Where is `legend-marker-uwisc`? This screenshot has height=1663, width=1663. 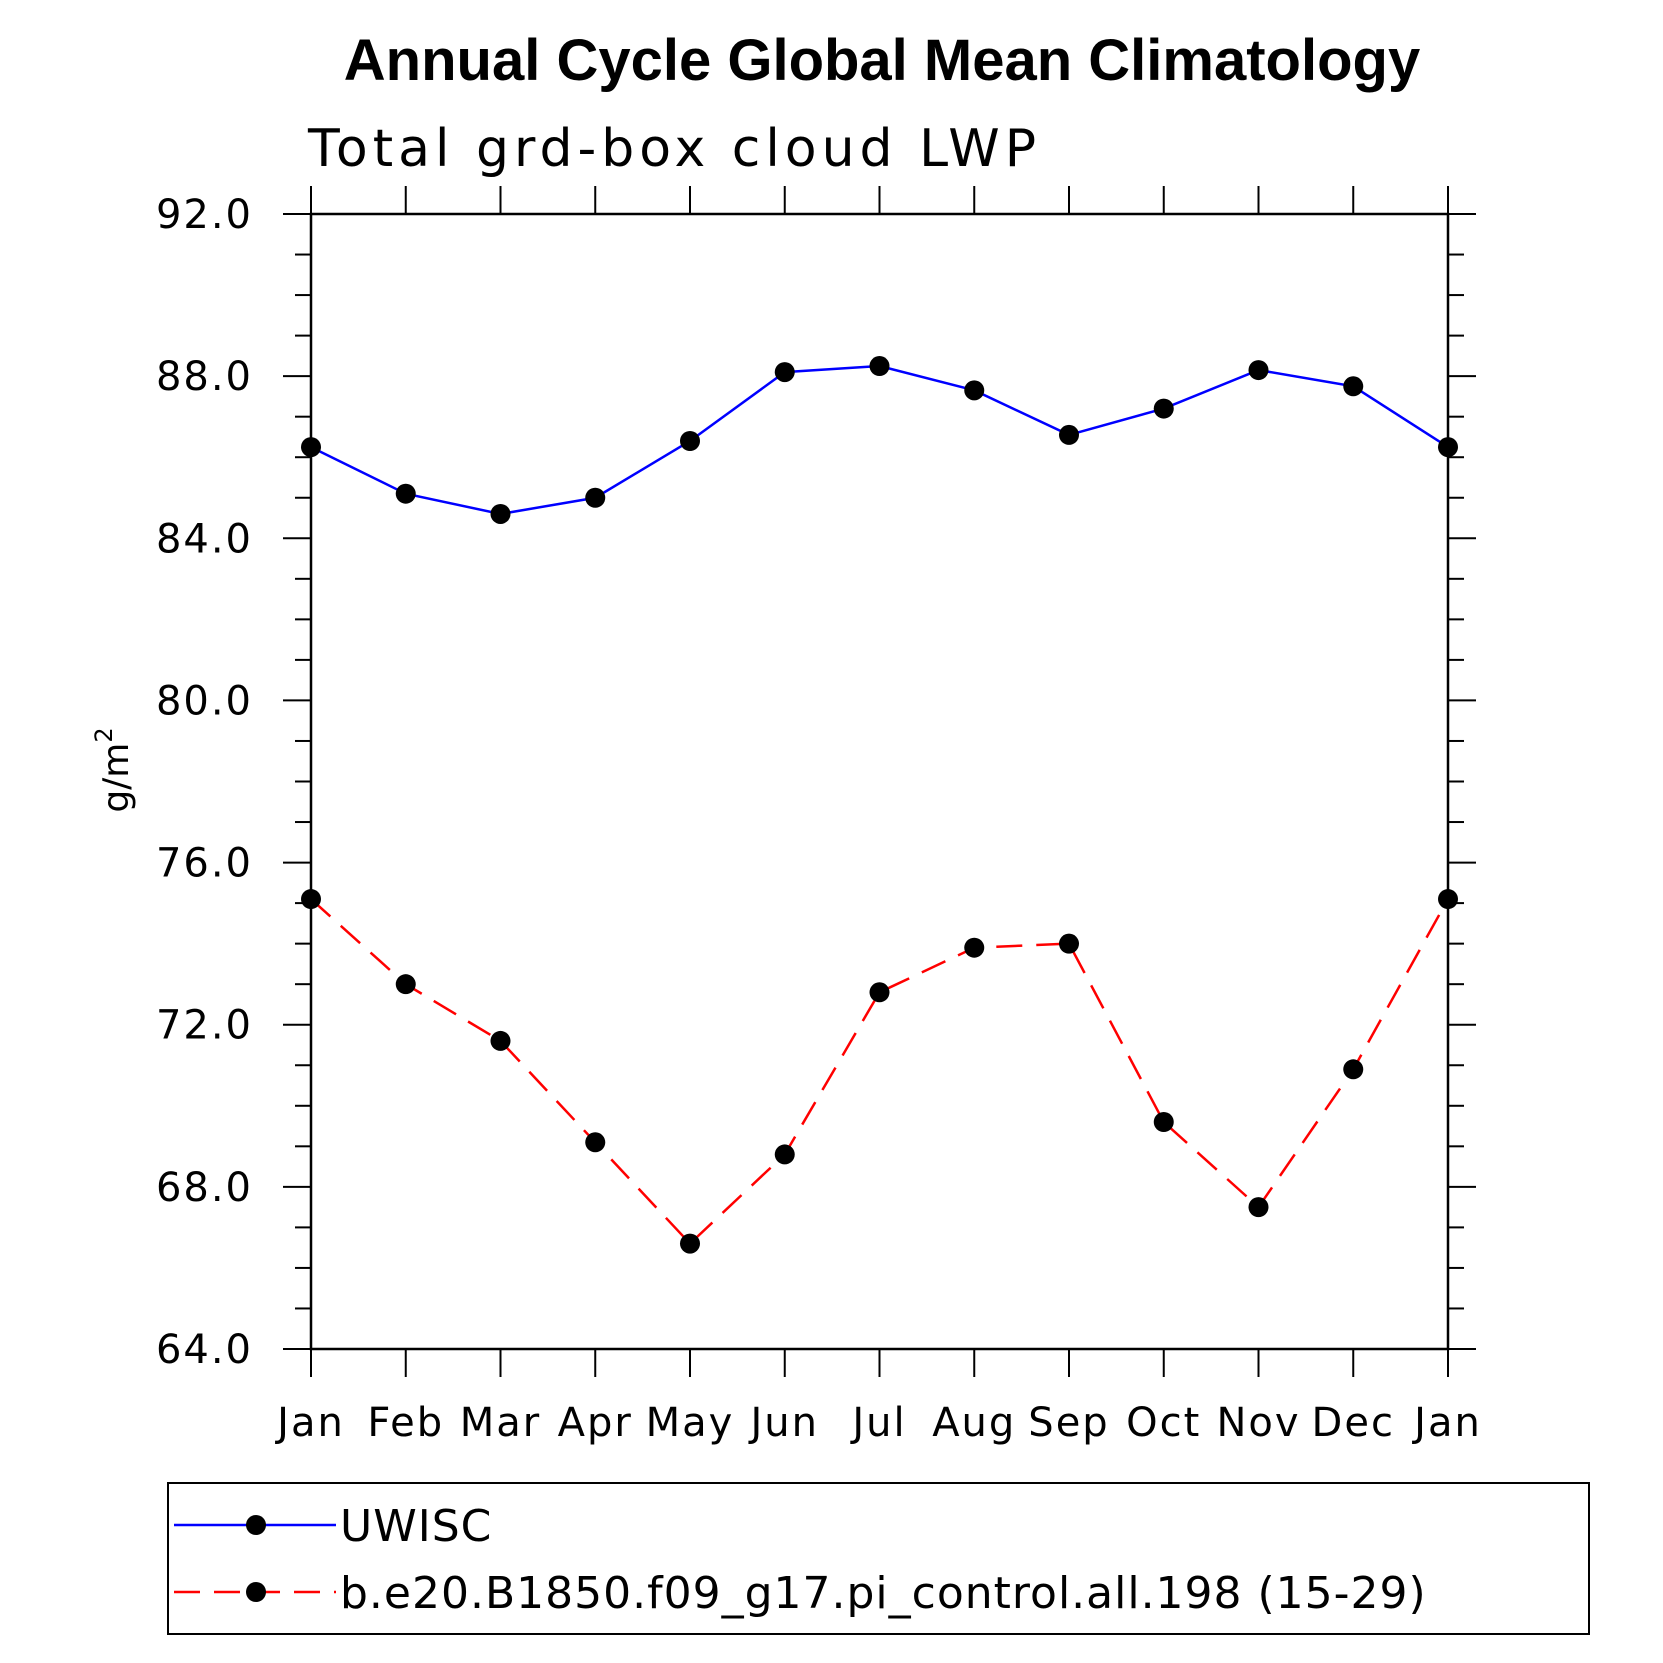 legend-marker-uwisc is located at coordinates (256, 1525).